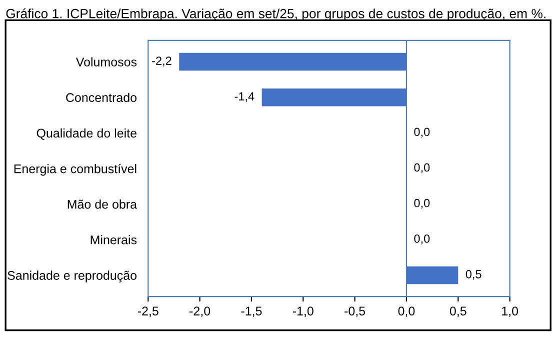  Describe the element at coordinates (148, 311) in the screenshot. I see `x-tick-label: -2,5` at that location.